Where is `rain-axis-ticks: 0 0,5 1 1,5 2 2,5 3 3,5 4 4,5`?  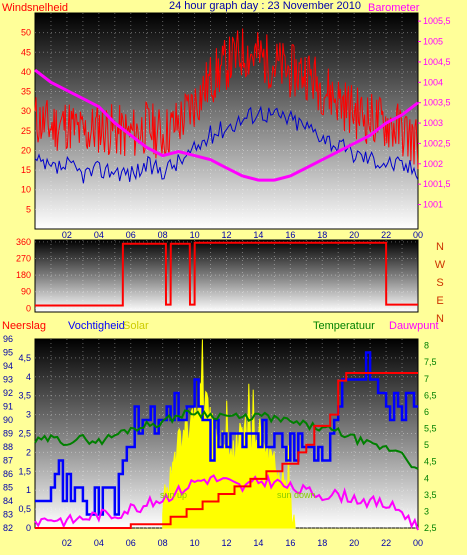 rain-axis-ticks: 0 0,5 1 1,5 2 2,5 3 3,5 4 4,5 is located at coordinates (24, 443).